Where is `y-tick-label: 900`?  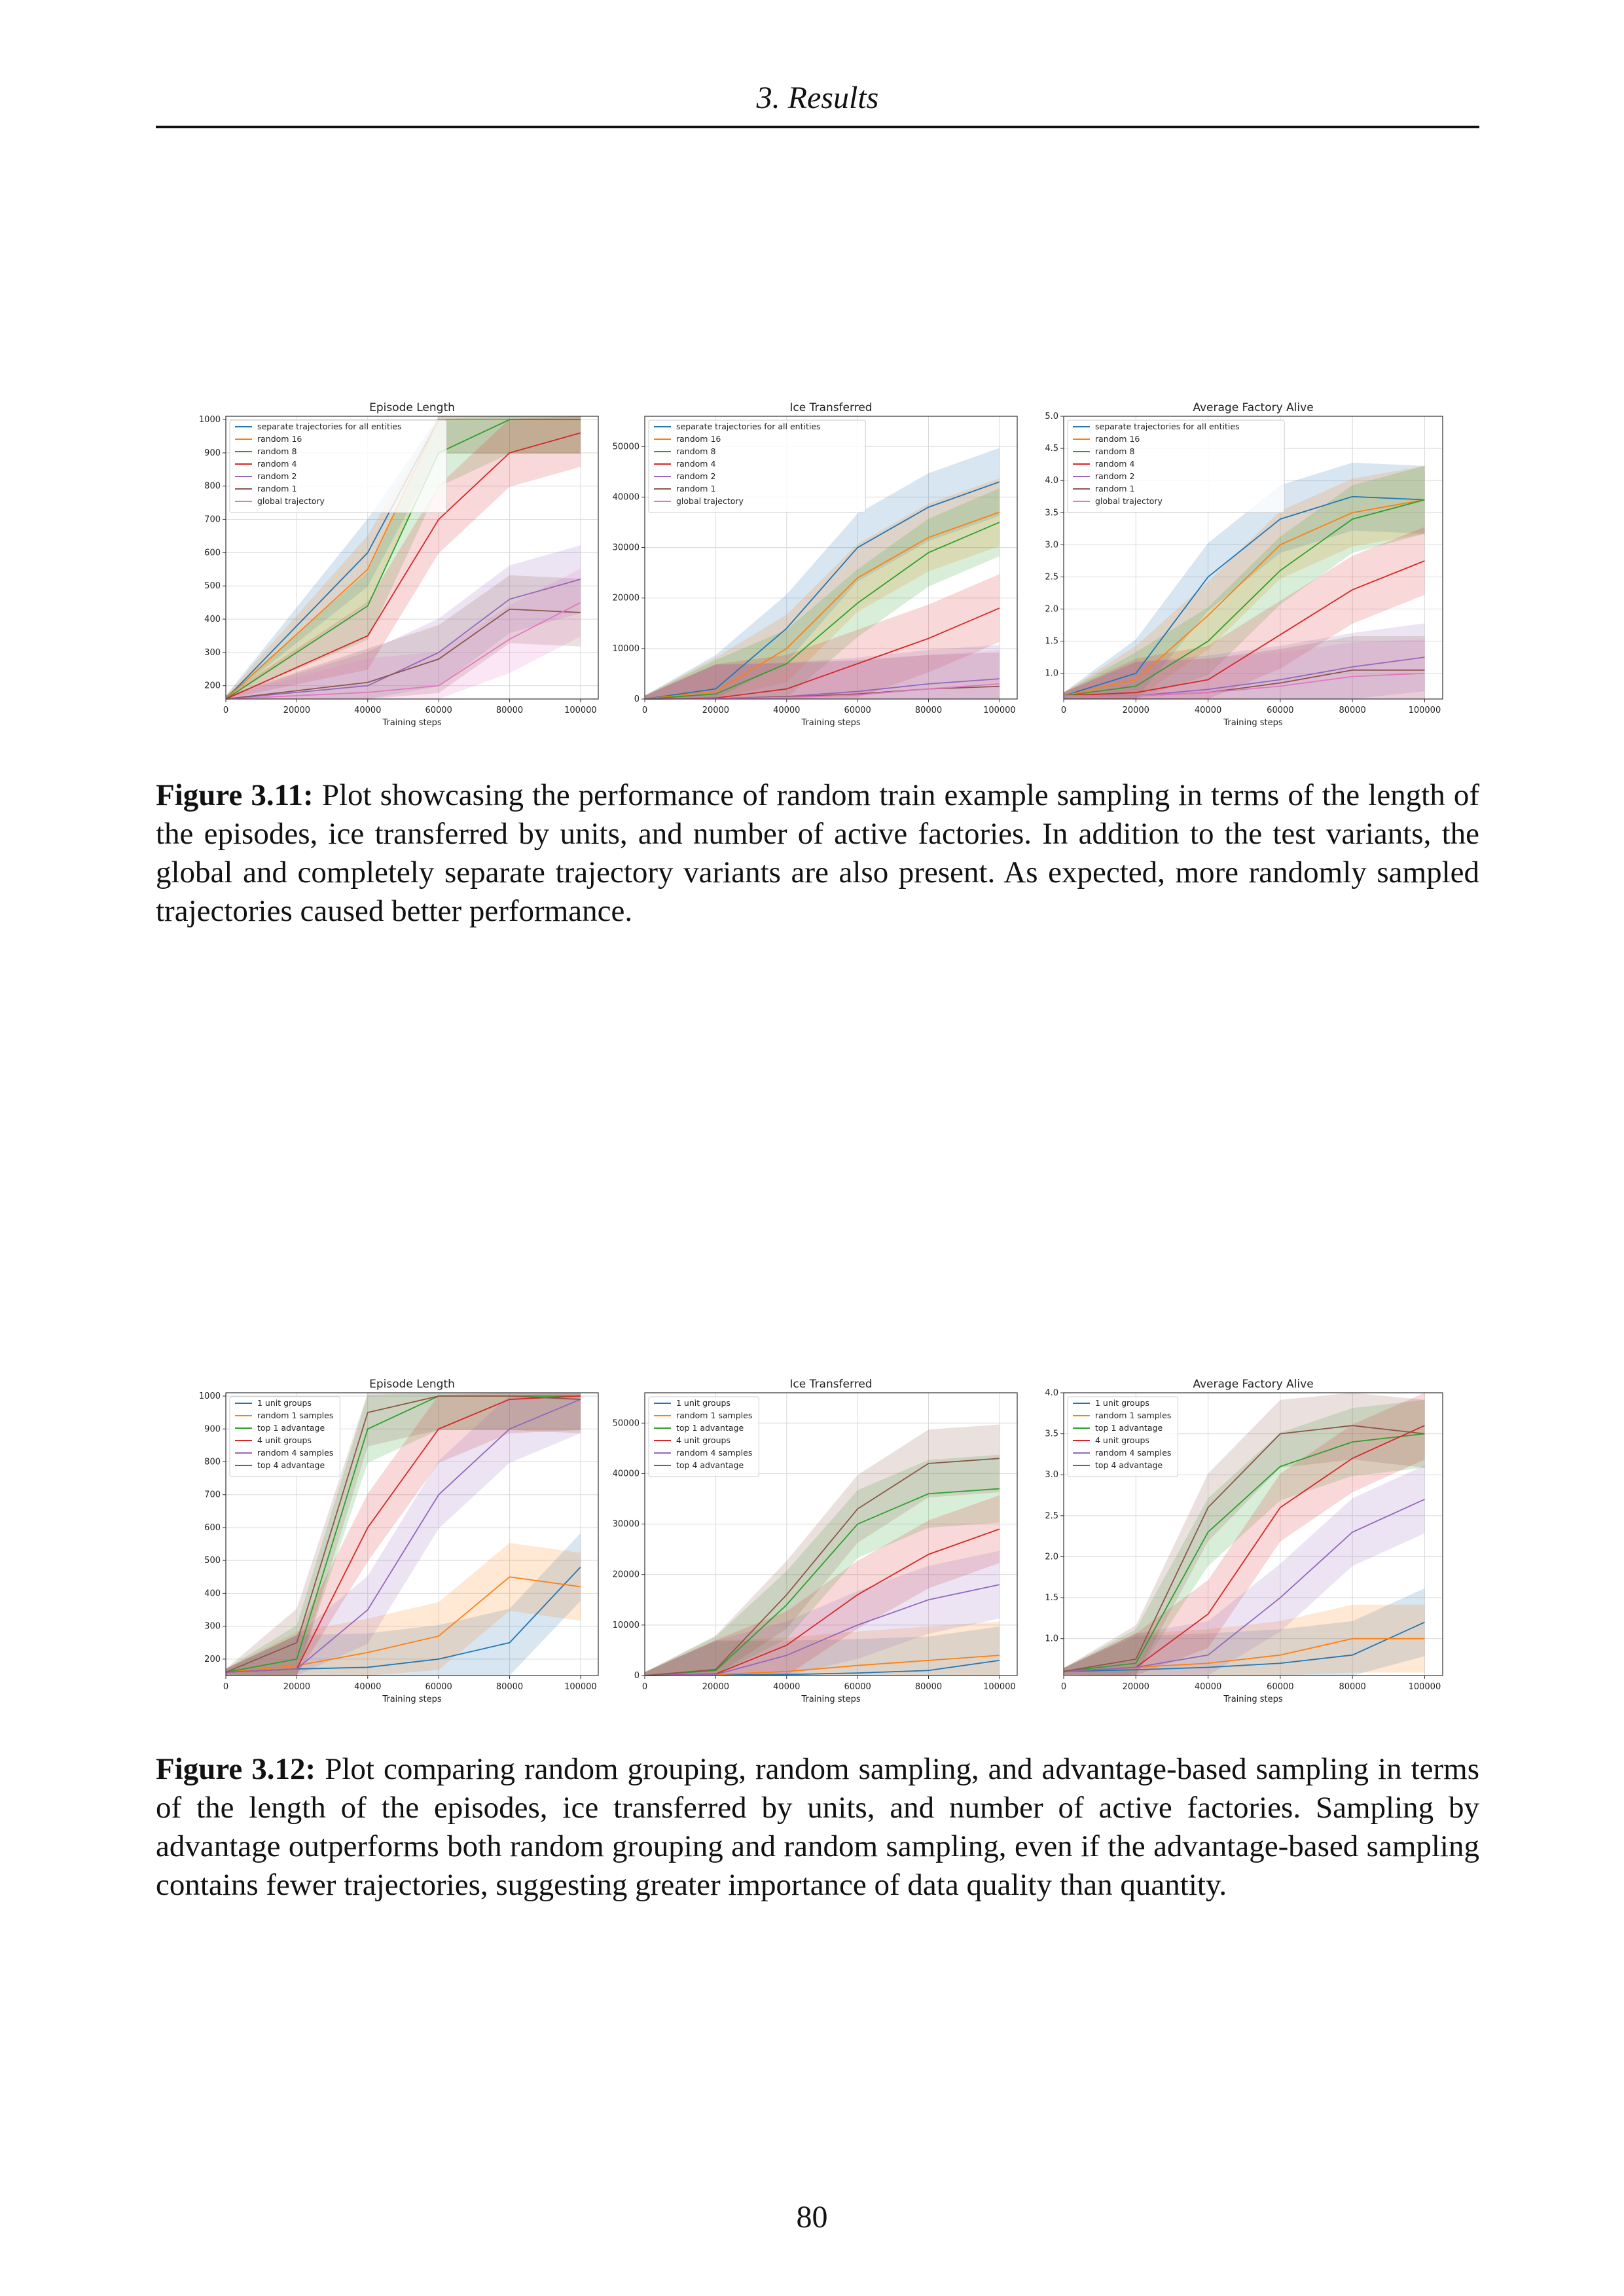 y-tick-label: 900 is located at coordinates (212, 1429).